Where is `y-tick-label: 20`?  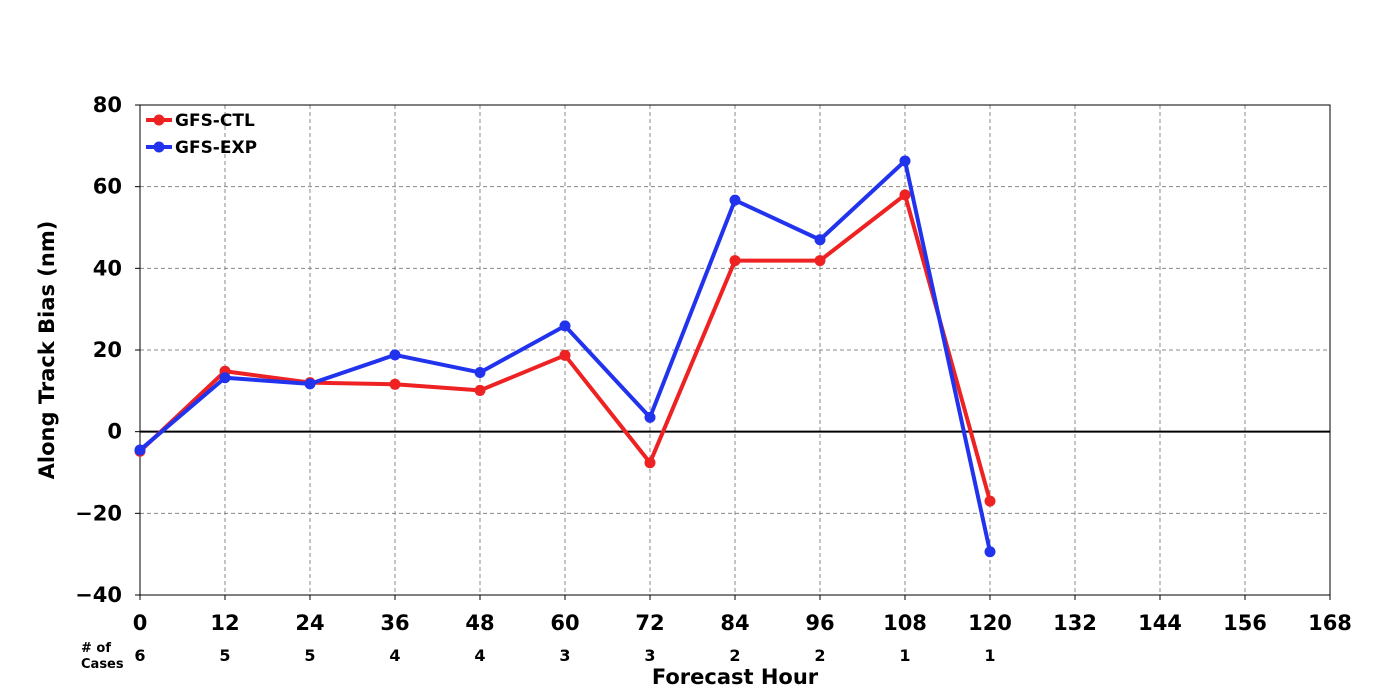
y-tick-label: 20 is located at coordinates (107, 350).